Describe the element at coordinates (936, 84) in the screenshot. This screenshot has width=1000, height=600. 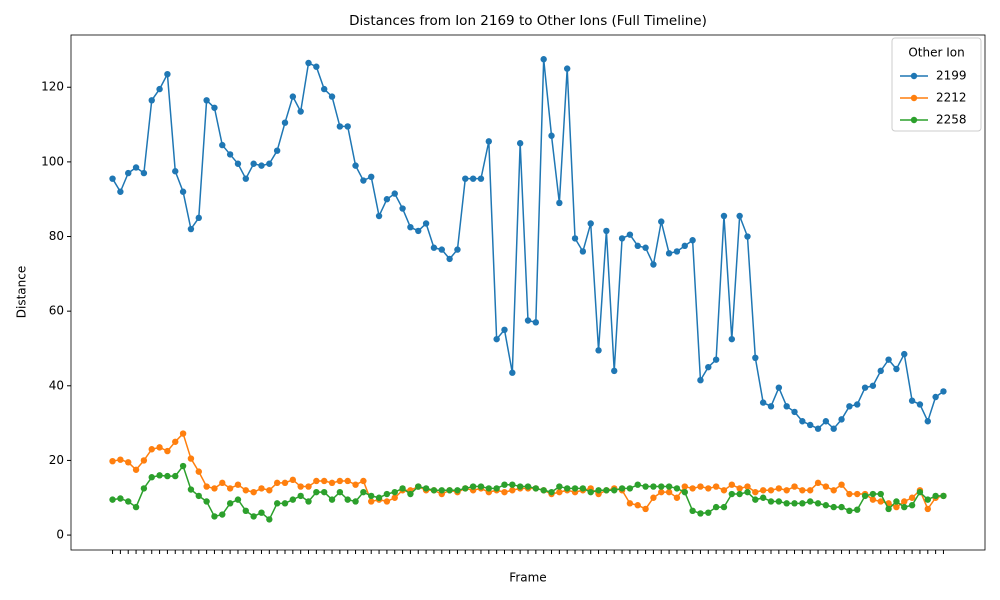
I see `legend-box` at that location.